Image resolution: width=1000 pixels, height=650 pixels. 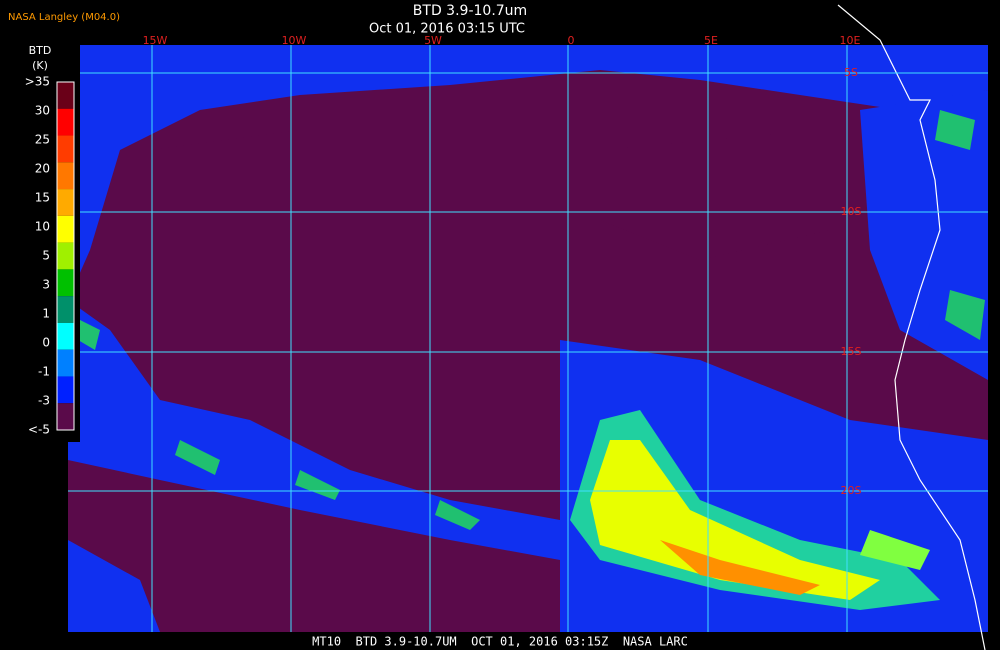 What do you see at coordinates (42, 198) in the screenshot?
I see `colorbar-label: 15` at bounding box center [42, 198].